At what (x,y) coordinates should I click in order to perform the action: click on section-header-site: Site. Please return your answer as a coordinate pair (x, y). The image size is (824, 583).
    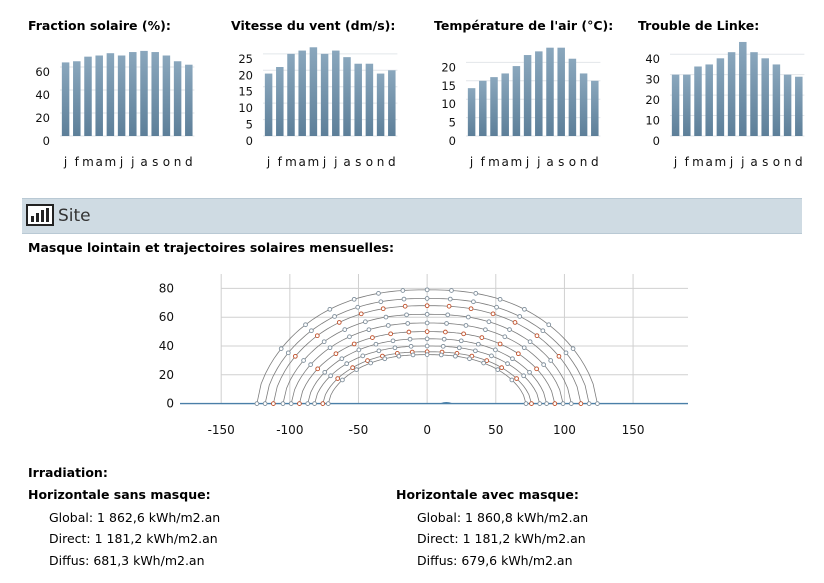
    Looking at the image, I should click on (412, 216).